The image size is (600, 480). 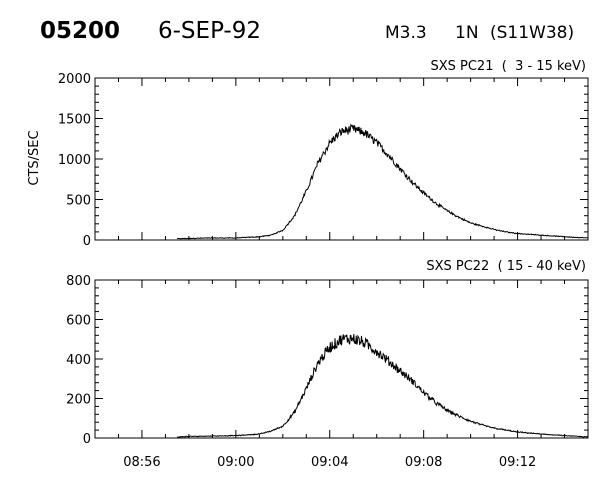 I want to click on x-tick-label: 09:08, so click(x=423, y=462).